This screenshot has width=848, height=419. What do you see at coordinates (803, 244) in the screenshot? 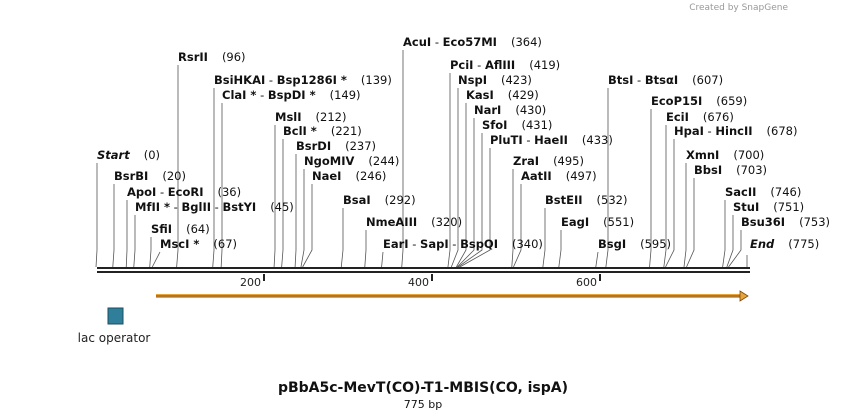
I see `site-position: (775)` at bounding box center [803, 244].